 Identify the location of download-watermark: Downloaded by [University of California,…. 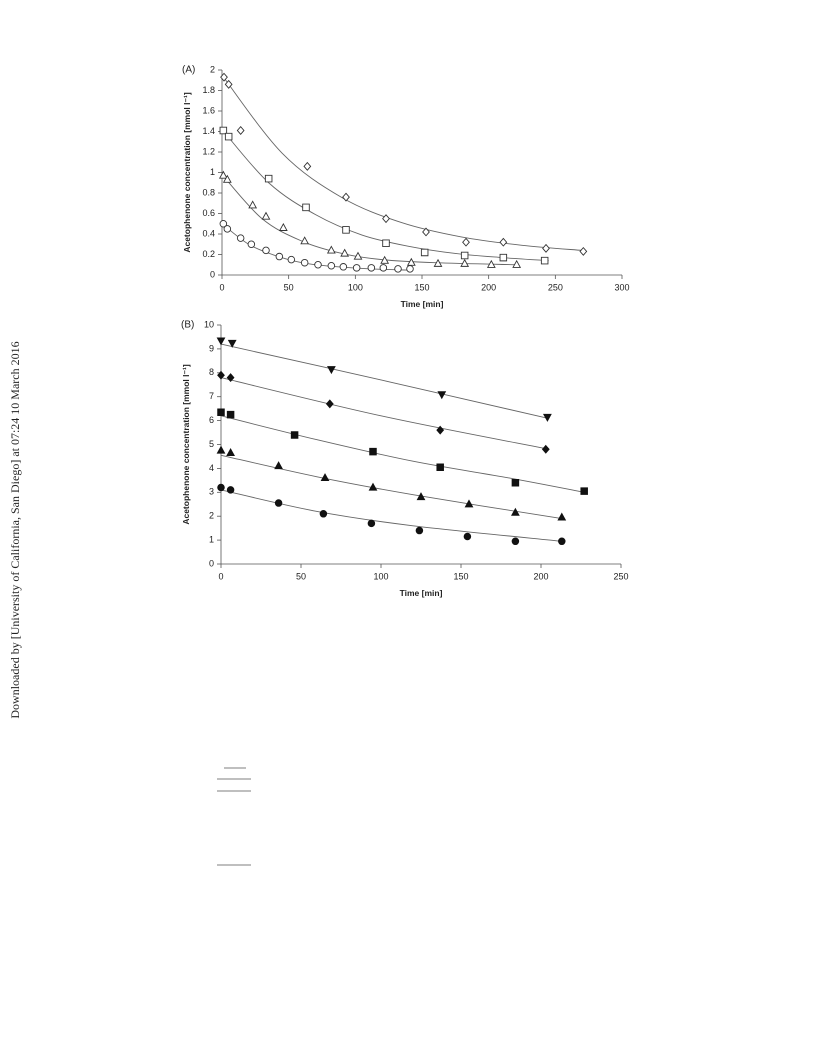
(15, 529).